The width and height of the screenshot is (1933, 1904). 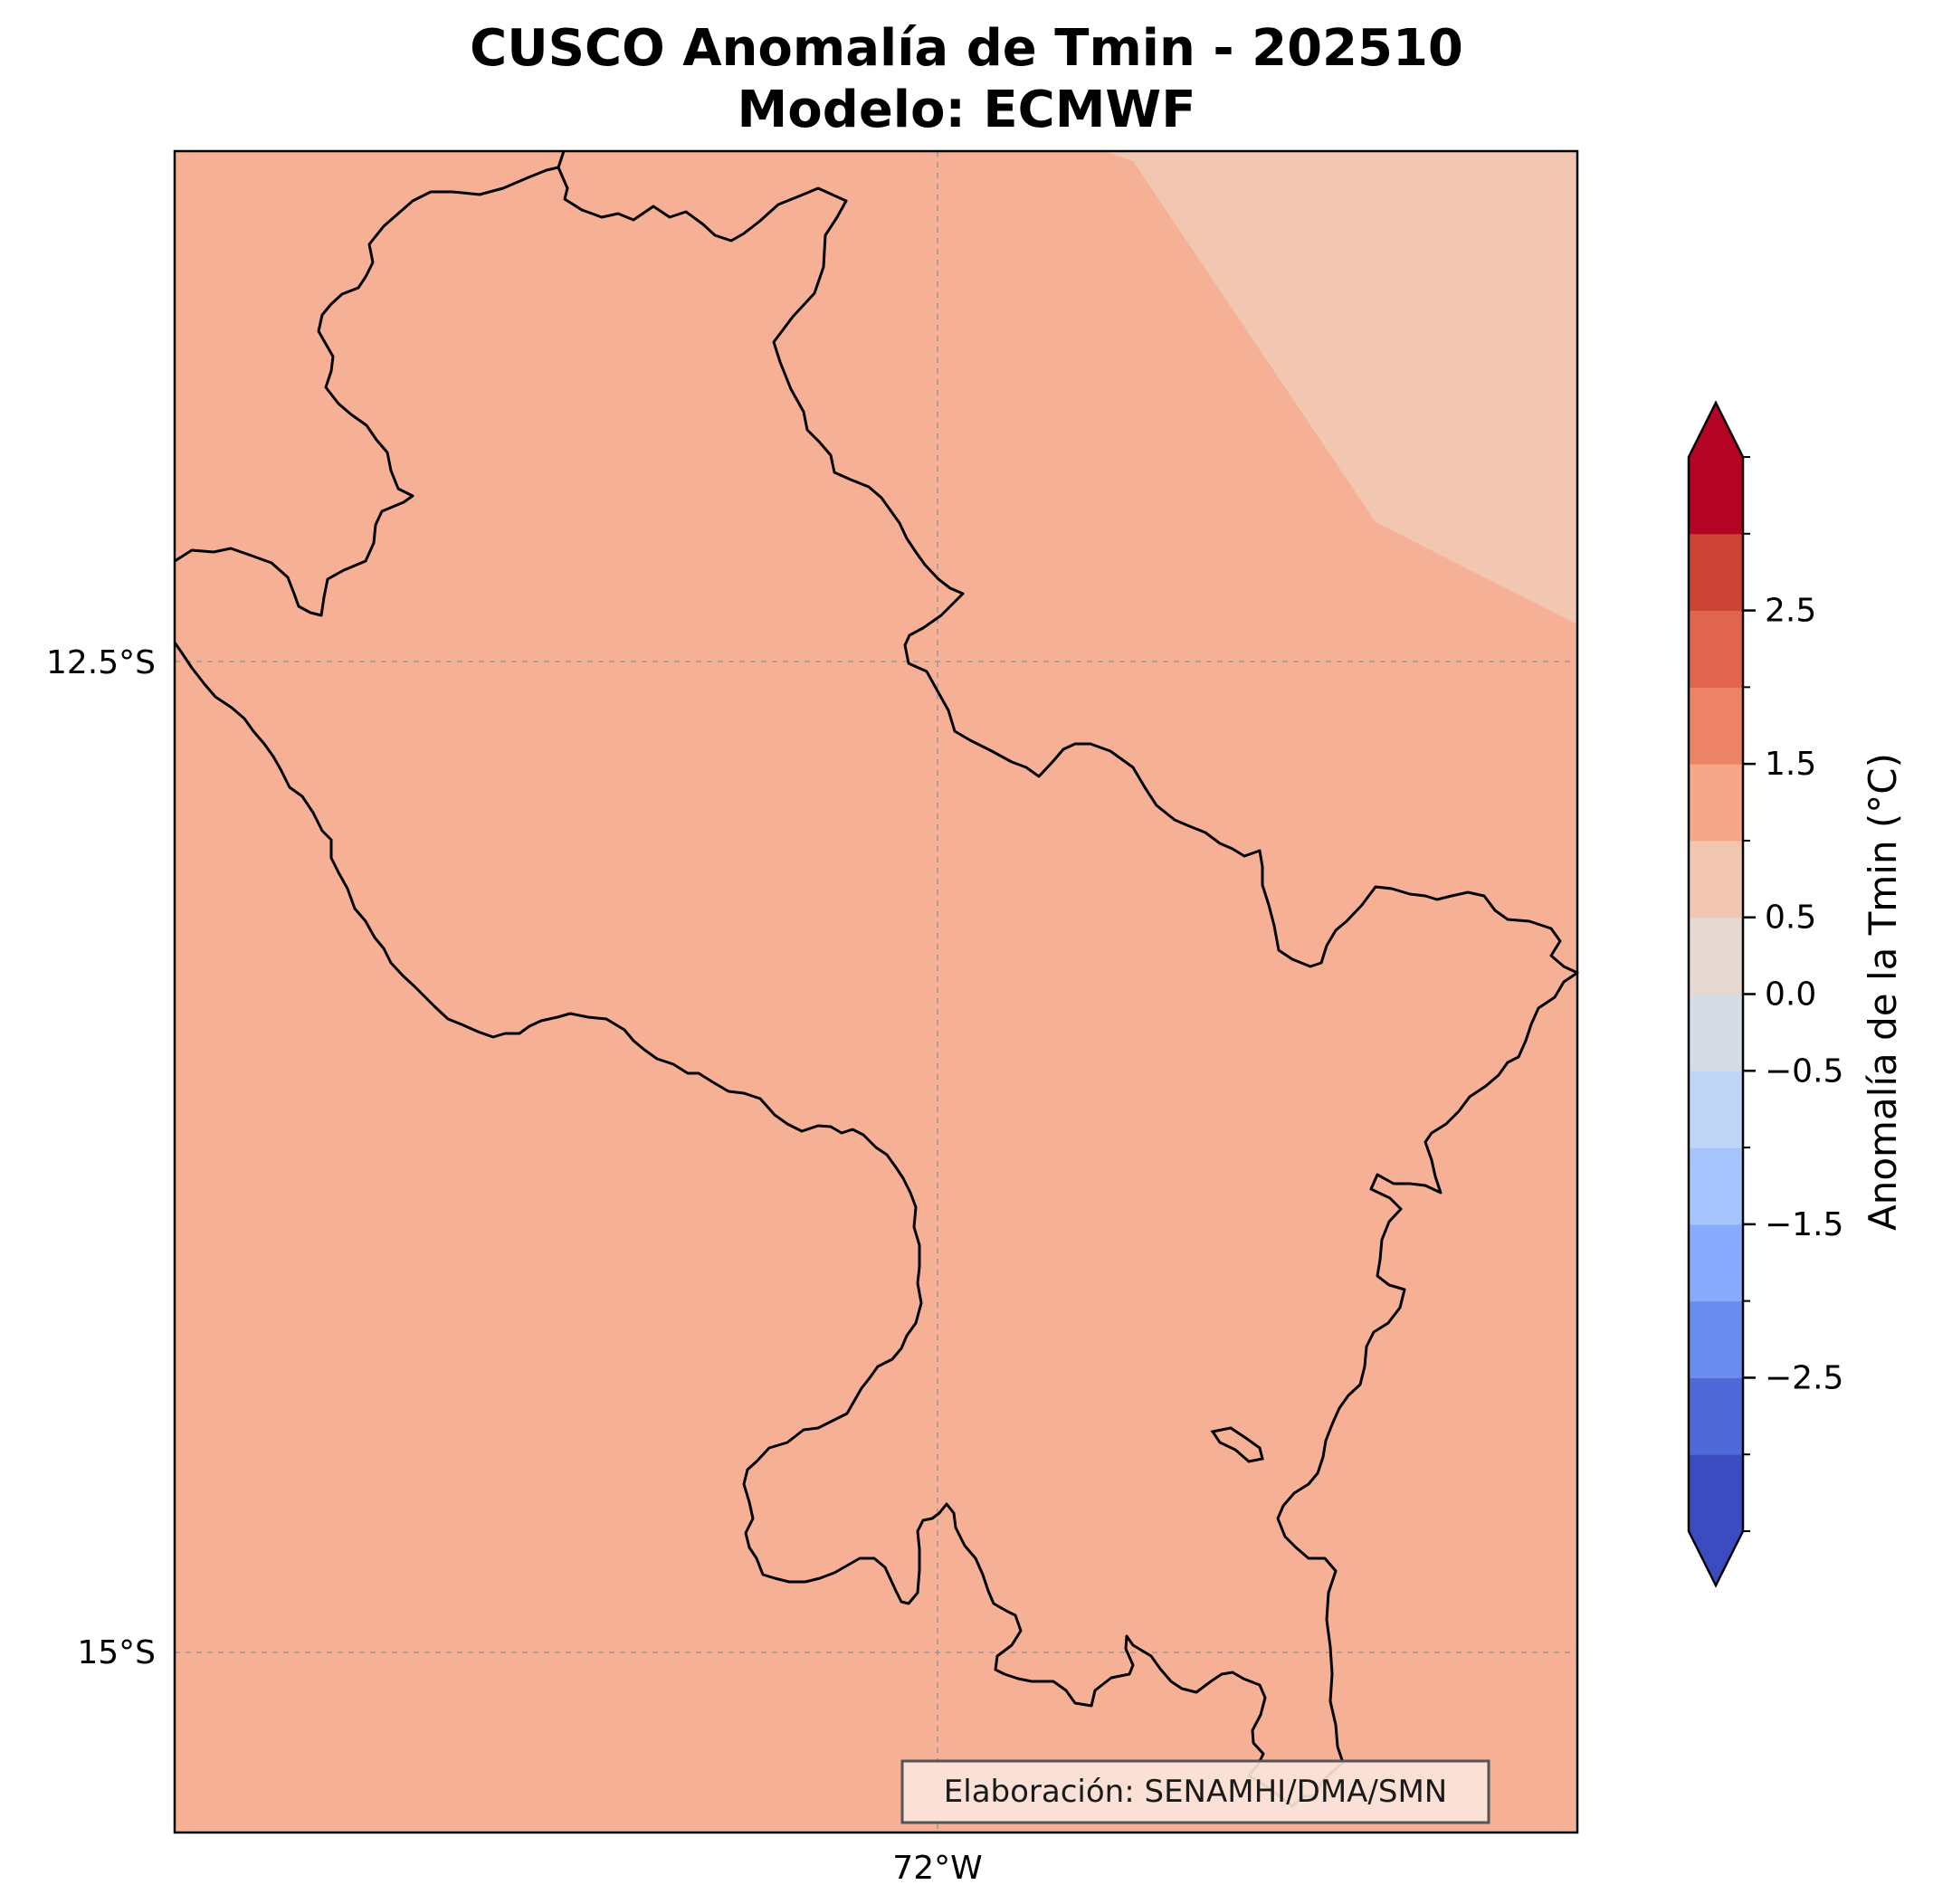 I want to click on colorbar: 2.5 1.5 0.5 0.0 −0.5 −1.5 −2.5, so click(x=1765, y=994).